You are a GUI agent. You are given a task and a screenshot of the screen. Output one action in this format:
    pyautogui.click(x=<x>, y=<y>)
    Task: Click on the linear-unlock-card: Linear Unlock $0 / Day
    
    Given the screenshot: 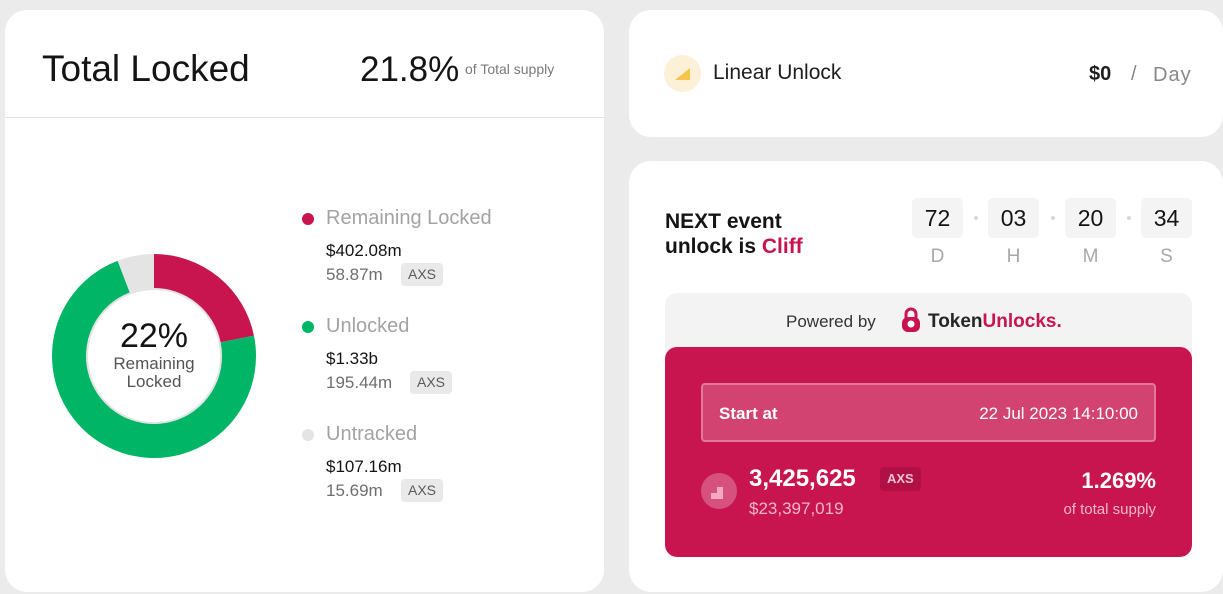 What is the action you would take?
    pyautogui.click(x=926, y=73)
    